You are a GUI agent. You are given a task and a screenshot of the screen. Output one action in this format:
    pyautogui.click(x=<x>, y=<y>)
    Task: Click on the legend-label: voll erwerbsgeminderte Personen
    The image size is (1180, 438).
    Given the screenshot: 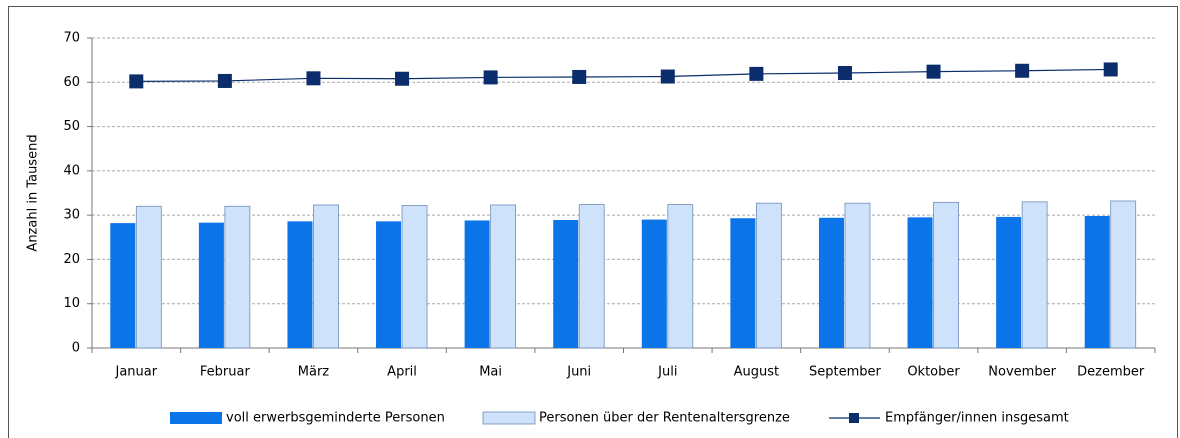 What is the action you would take?
    pyautogui.click(x=335, y=418)
    